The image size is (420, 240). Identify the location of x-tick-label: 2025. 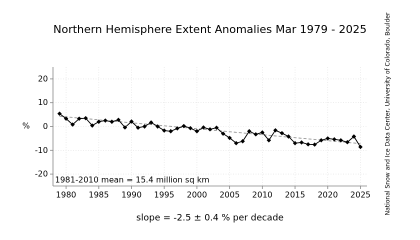
(360, 195).